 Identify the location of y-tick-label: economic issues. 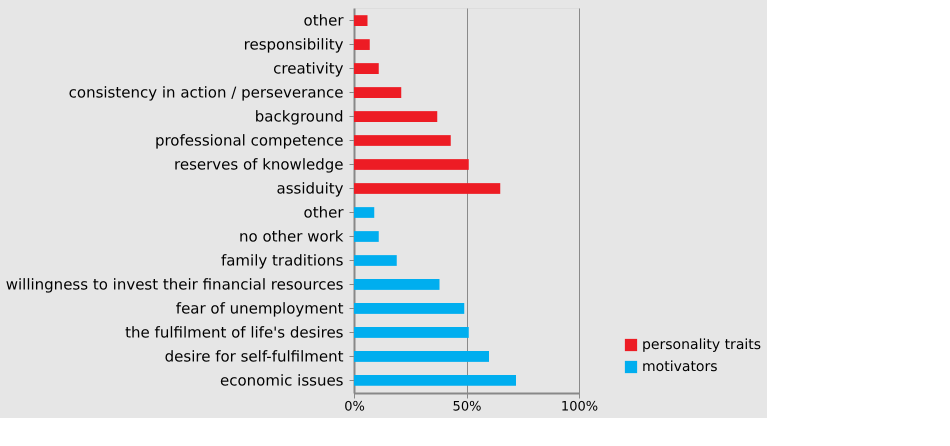
(282, 380).